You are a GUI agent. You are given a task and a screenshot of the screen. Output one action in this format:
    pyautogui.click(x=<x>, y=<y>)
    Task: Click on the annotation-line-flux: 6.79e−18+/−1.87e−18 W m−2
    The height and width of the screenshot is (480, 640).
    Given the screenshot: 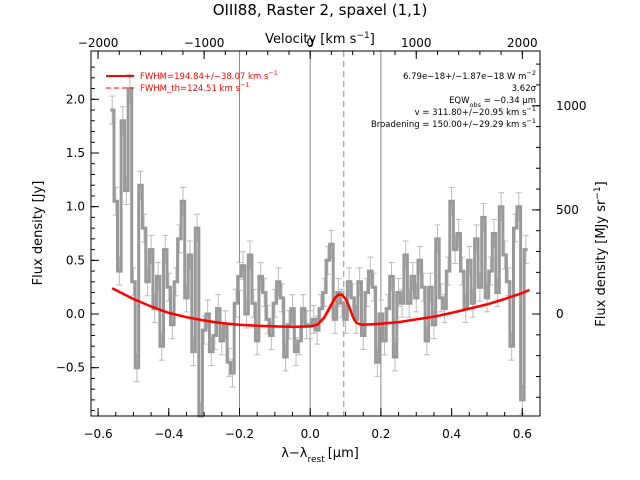 What is the action you would take?
    pyautogui.click(x=469, y=75)
    